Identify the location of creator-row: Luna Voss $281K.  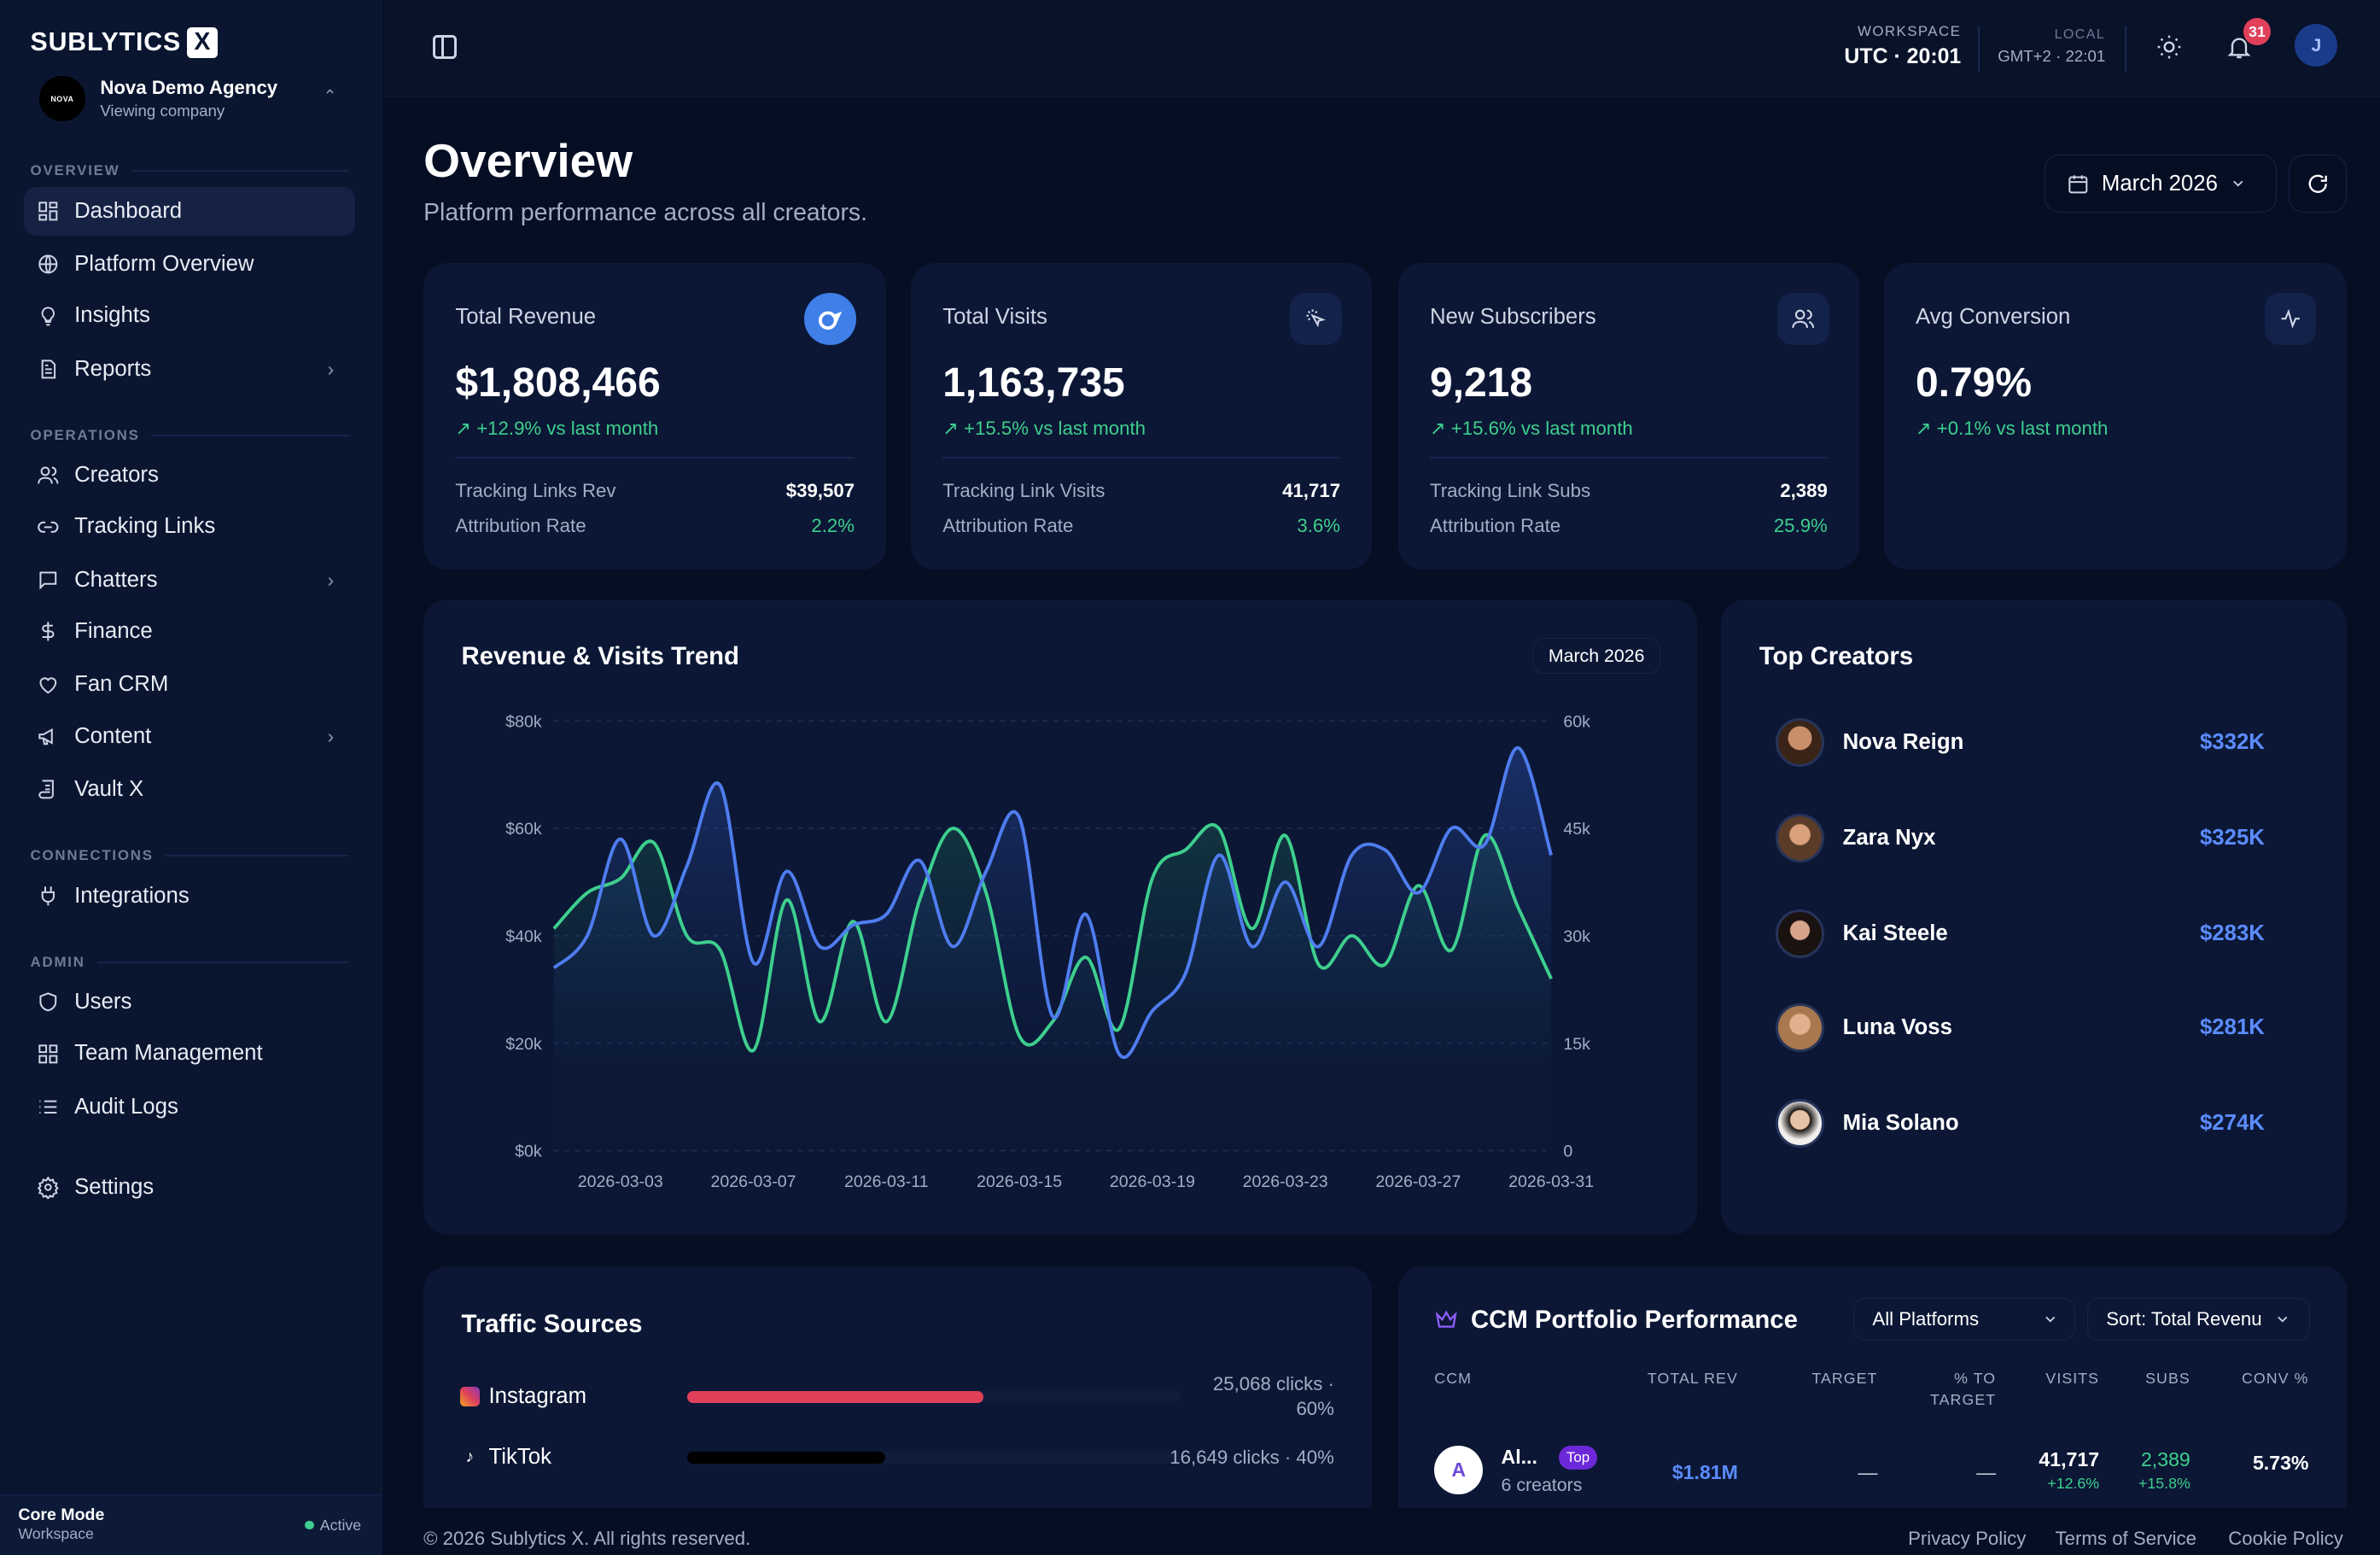
(2020, 1028).